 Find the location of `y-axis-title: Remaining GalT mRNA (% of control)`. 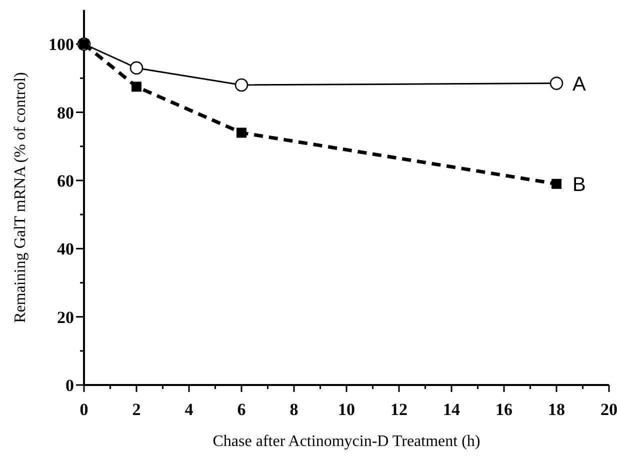

y-axis-title: Remaining GalT mRNA (% of control) is located at coordinates (20, 197).